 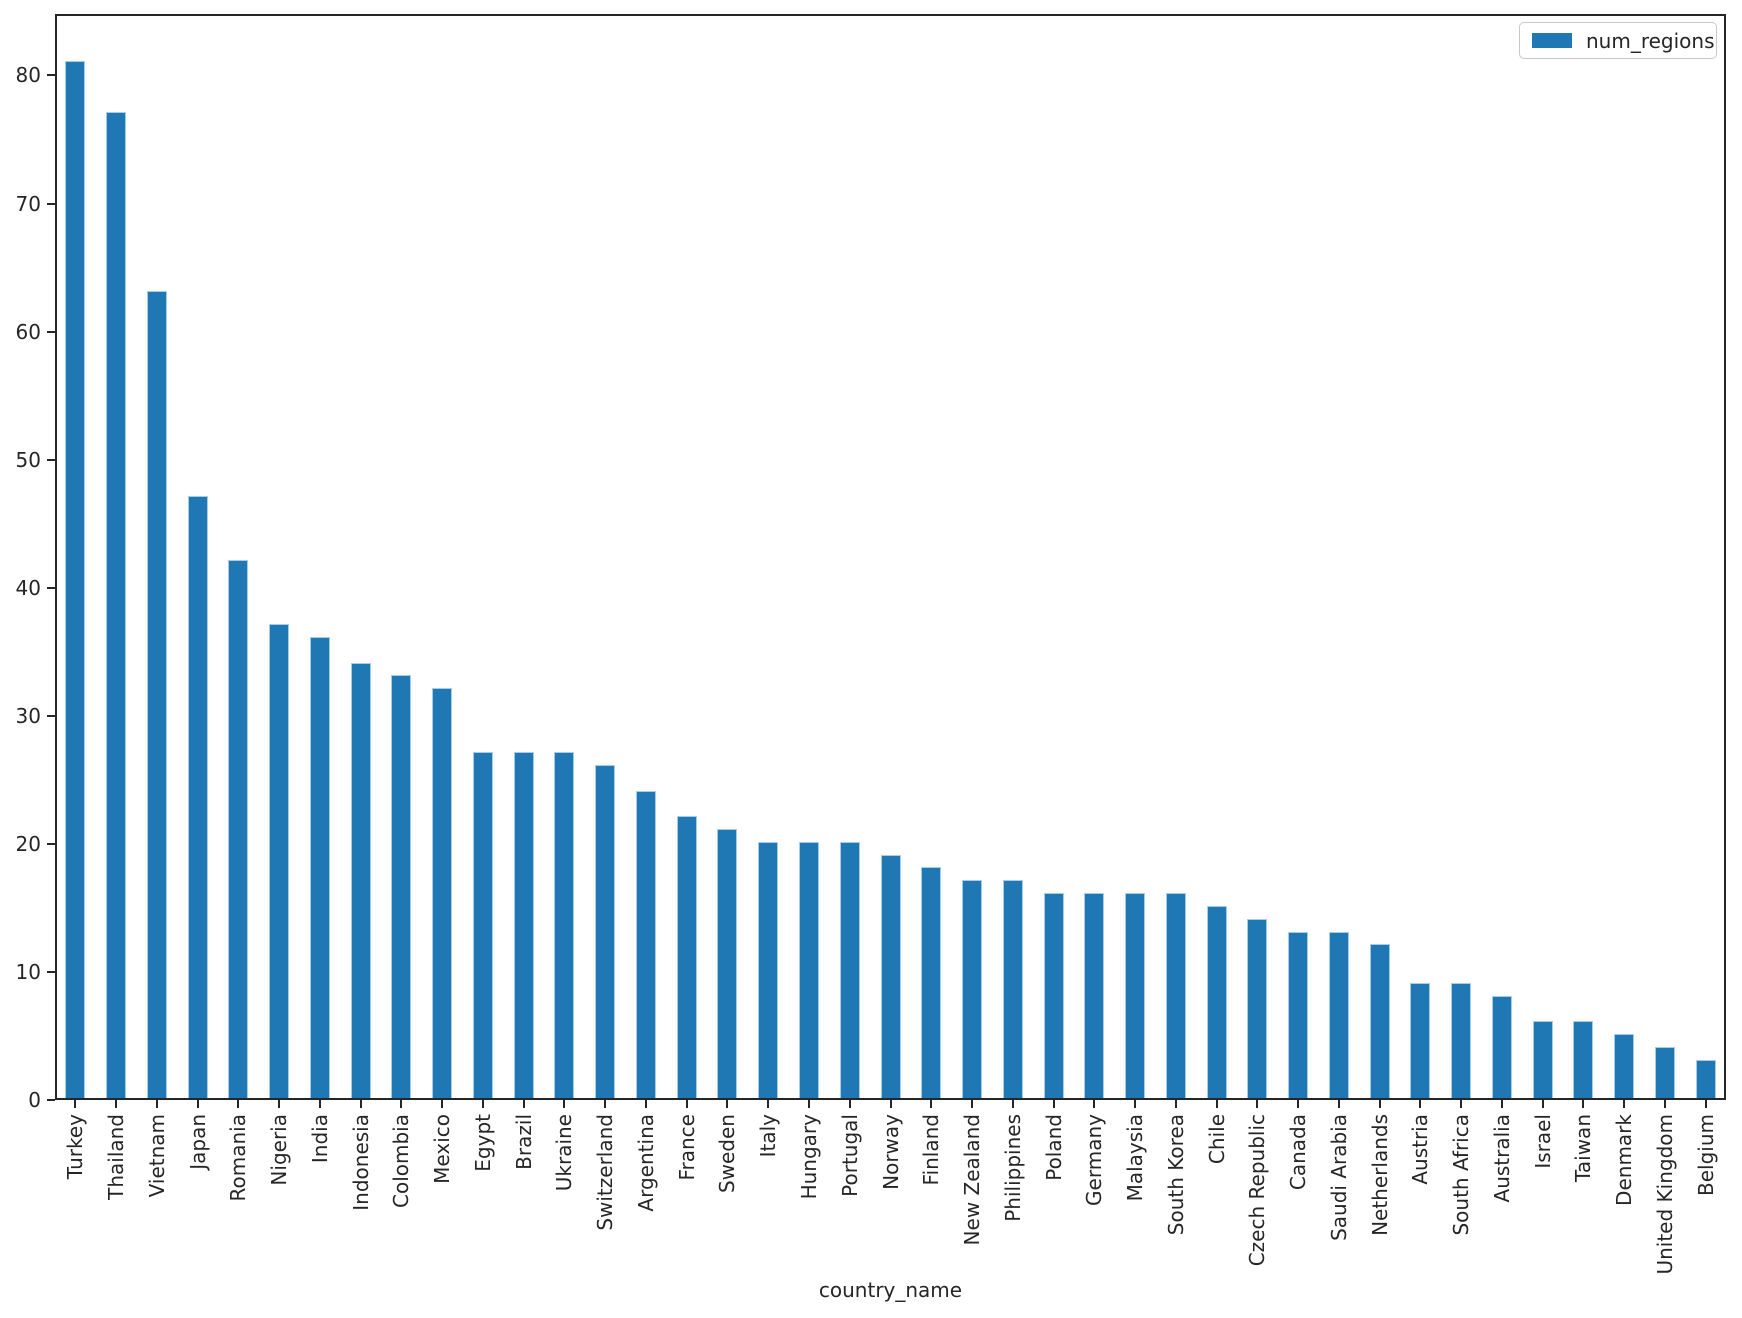 I want to click on y-tick-label: 30, so click(x=28, y=716).